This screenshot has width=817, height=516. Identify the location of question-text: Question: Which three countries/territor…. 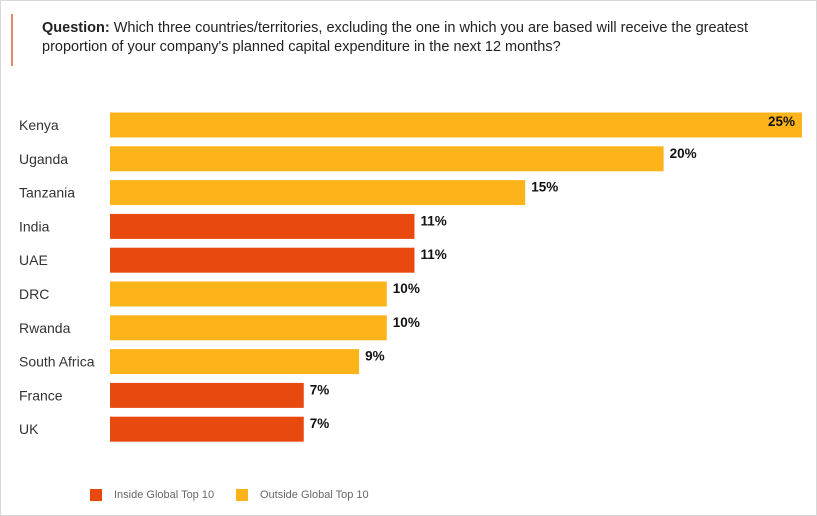
(412, 38).